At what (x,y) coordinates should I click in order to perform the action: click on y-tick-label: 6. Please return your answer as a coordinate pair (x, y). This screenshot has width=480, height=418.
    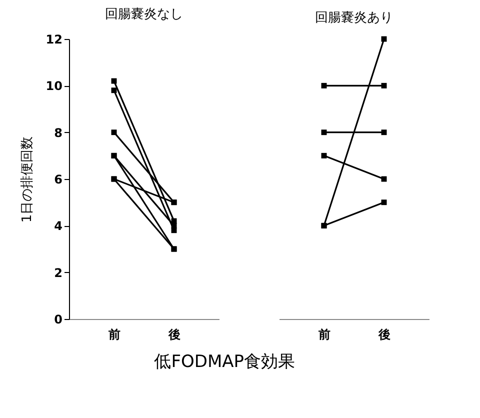
    Looking at the image, I should click on (58, 179).